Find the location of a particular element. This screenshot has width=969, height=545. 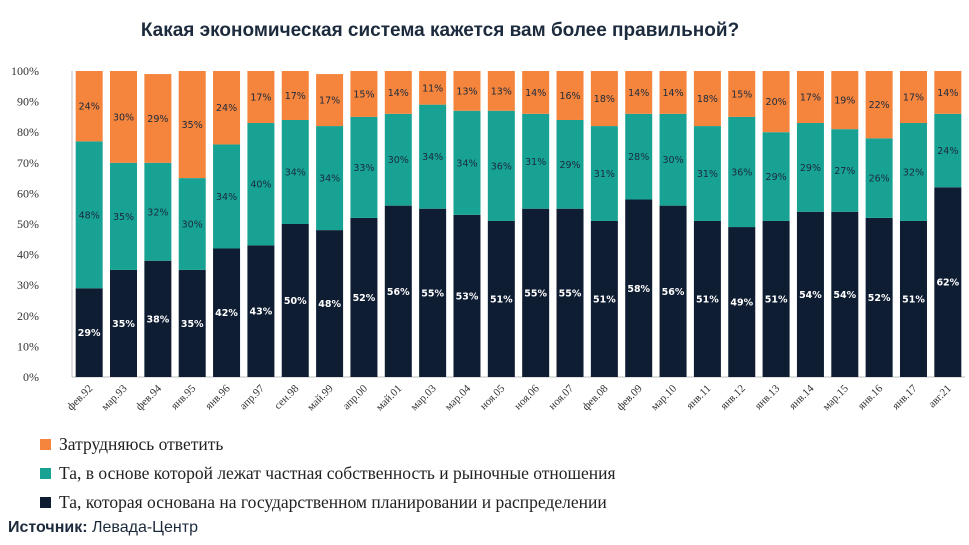

data-label: 43% is located at coordinates (261, 312).